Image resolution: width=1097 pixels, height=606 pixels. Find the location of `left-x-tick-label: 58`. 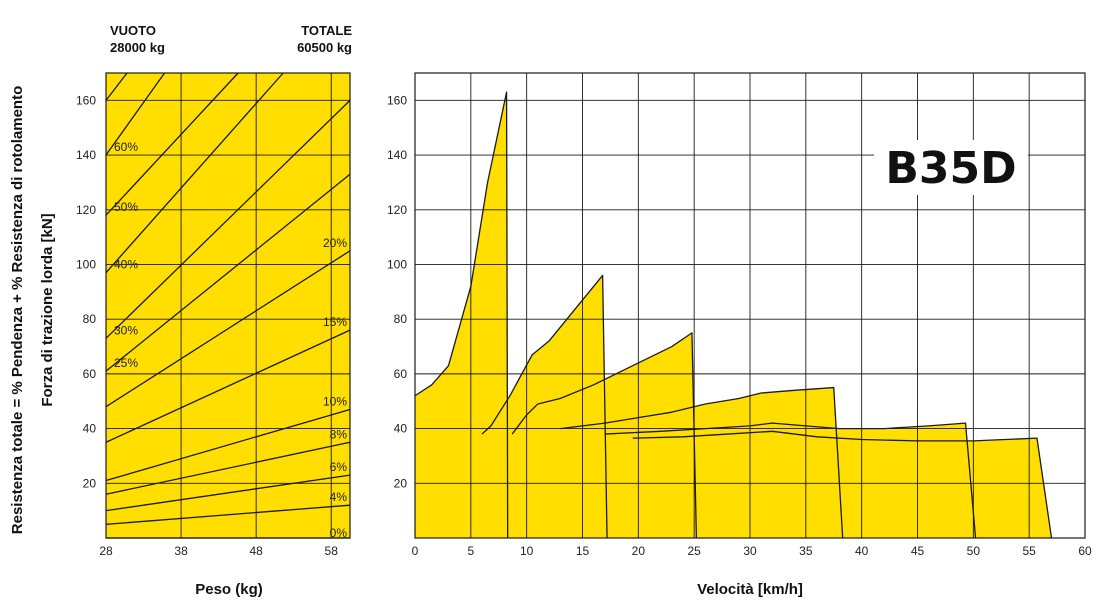

left-x-tick-label: 58 is located at coordinates (332, 551).